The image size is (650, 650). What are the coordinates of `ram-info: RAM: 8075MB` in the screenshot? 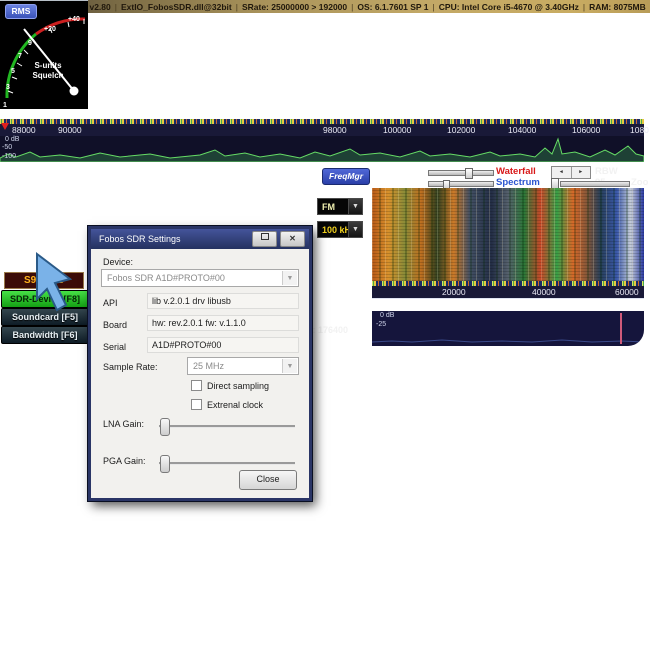 It's located at (617, 6).